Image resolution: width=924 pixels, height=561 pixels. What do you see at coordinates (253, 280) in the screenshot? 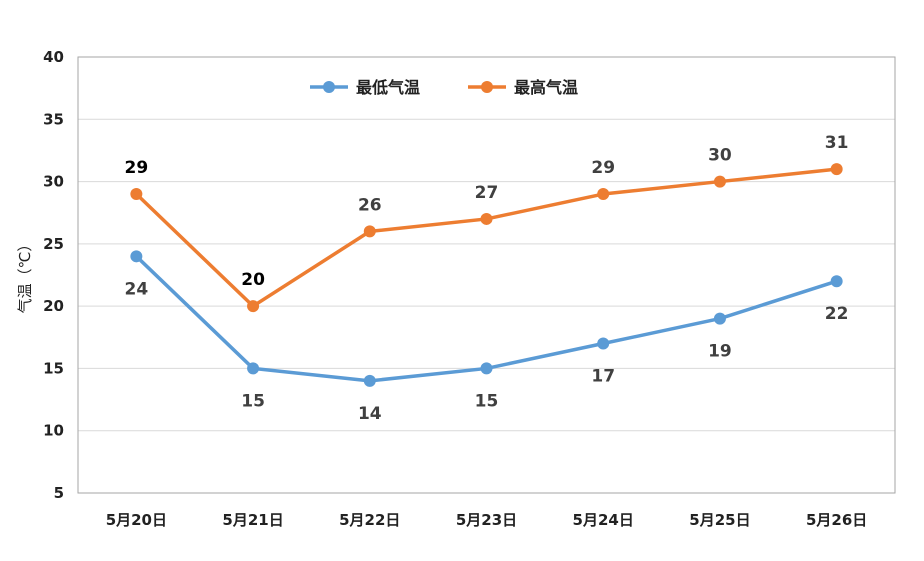
I see `data-label: 20` at bounding box center [253, 280].